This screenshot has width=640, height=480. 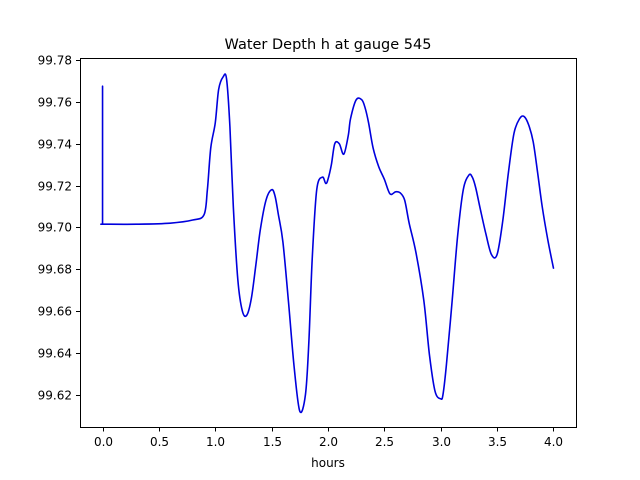 What do you see at coordinates (215, 442) in the screenshot?
I see `x-tick-label: 1.0` at bounding box center [215, 442].